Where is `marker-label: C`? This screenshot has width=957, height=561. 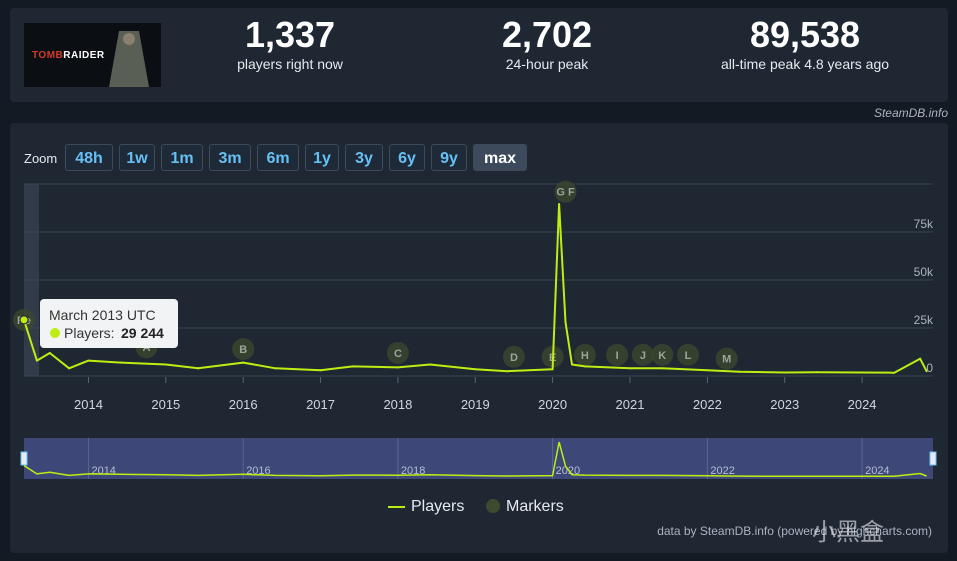 marker-label: C is located at coordinates (398, 354).